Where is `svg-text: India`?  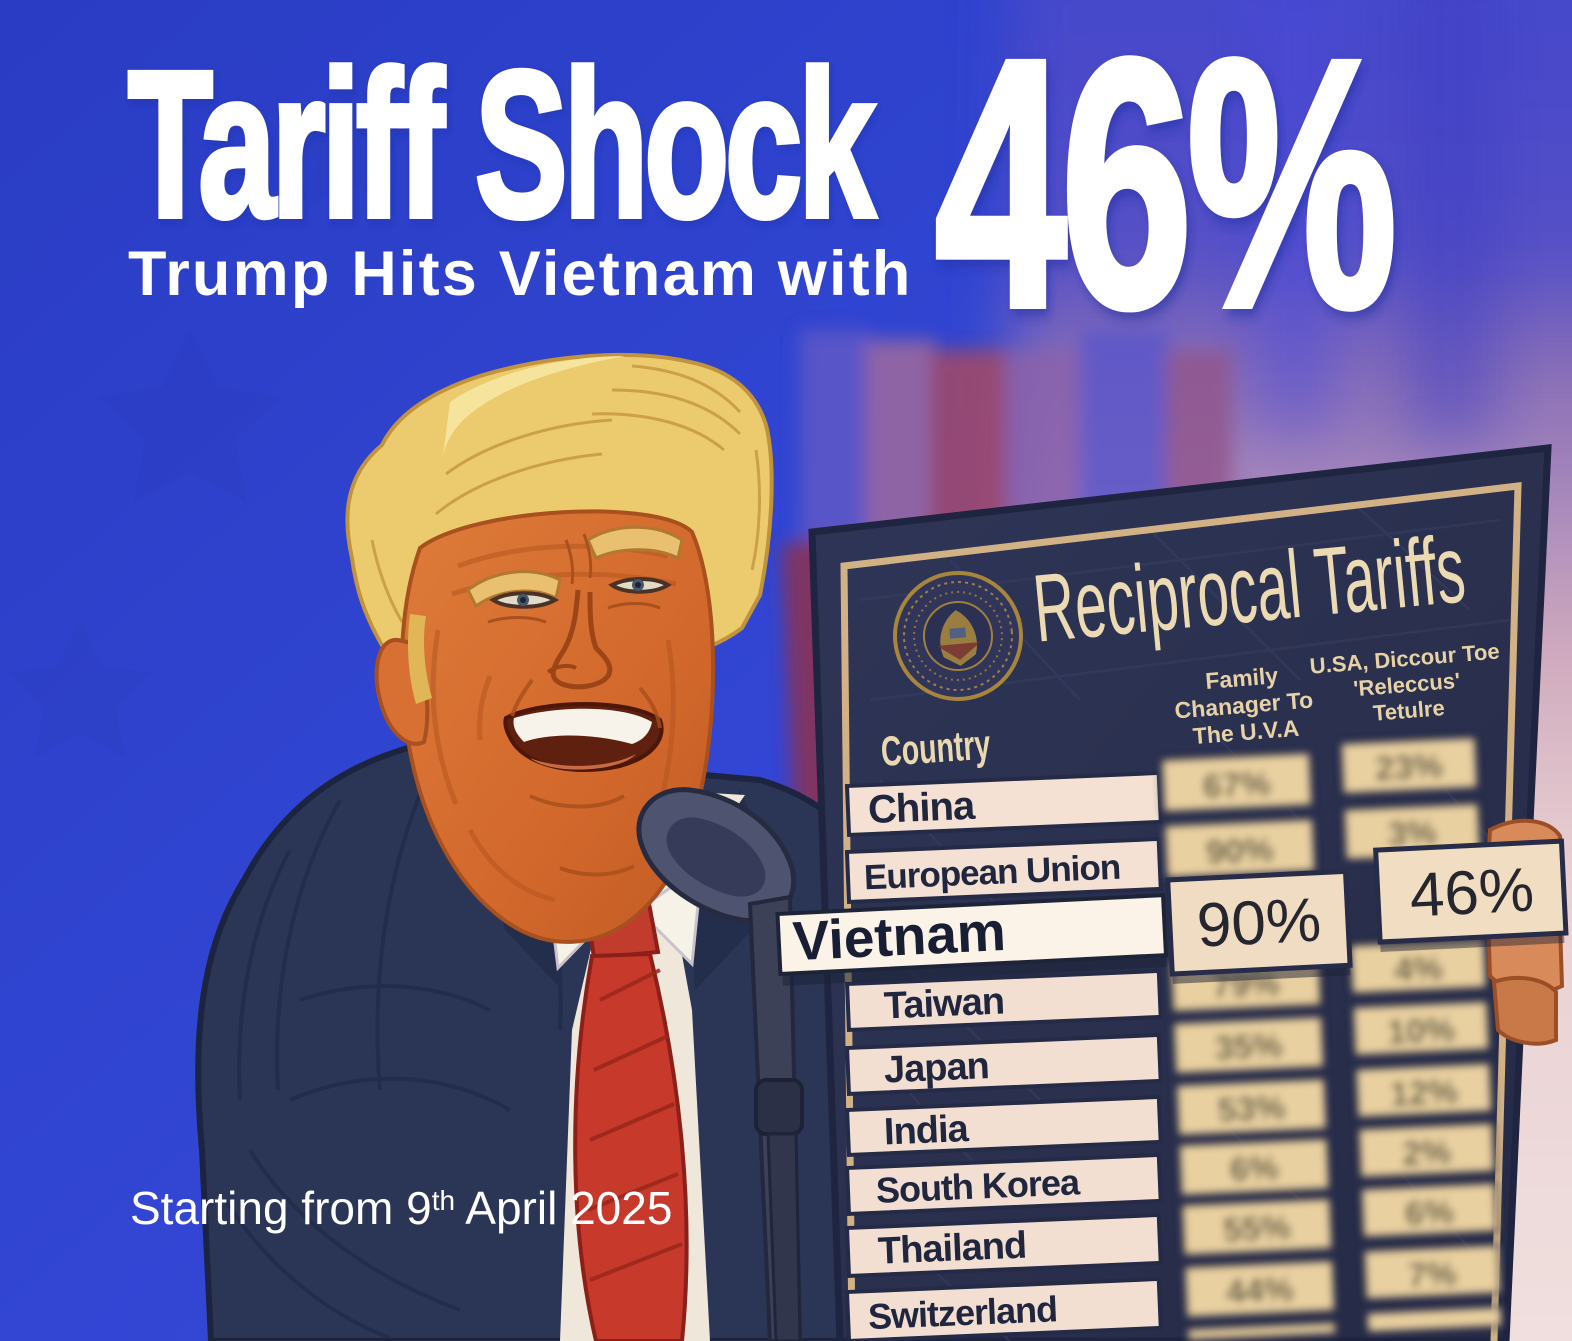 svg-text: India is located at coordinates (926, 1131).